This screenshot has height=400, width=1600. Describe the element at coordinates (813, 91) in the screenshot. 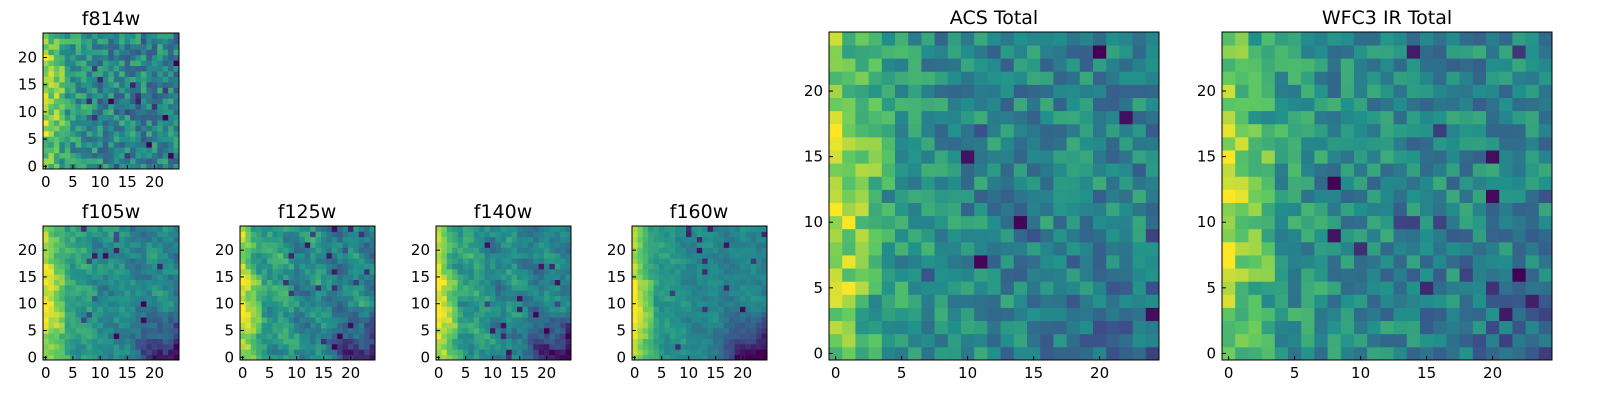

I see `y-tick-label: 20` at that location.